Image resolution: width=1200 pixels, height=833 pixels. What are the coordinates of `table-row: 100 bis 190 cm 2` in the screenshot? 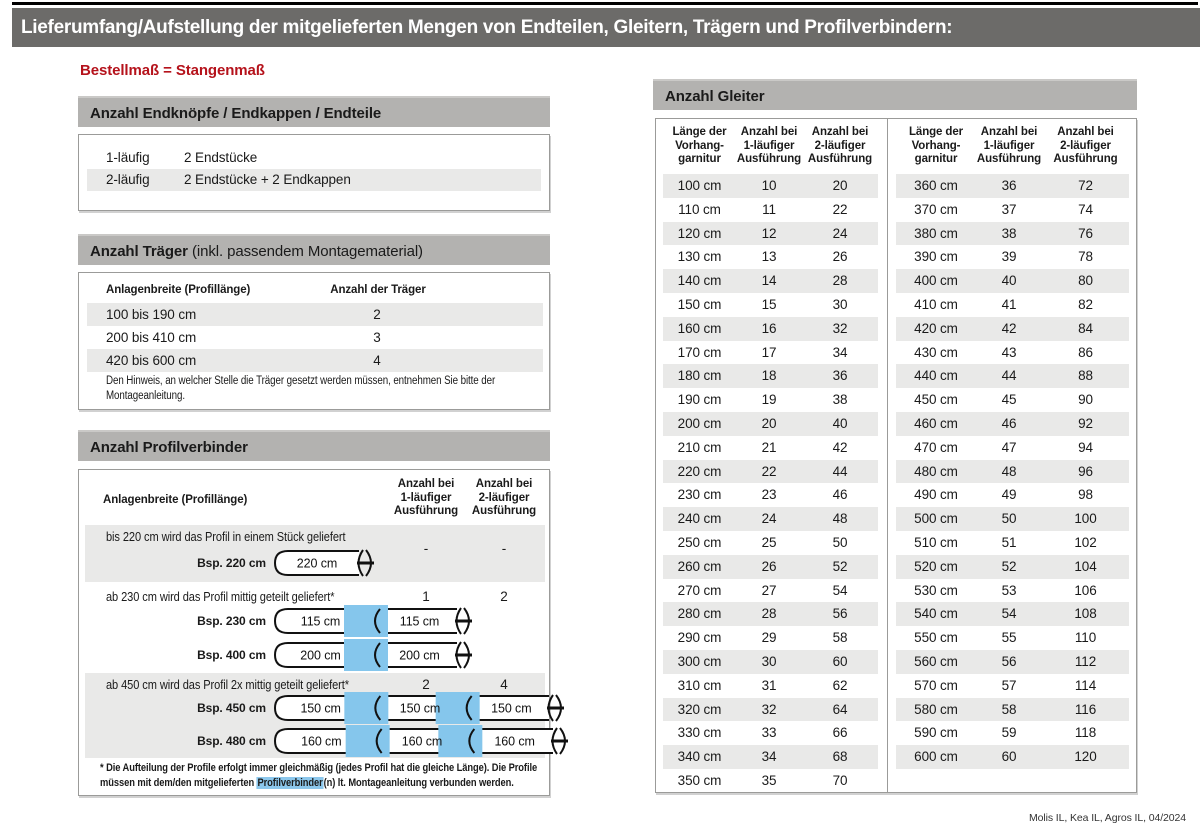 It's located at (315, 314).